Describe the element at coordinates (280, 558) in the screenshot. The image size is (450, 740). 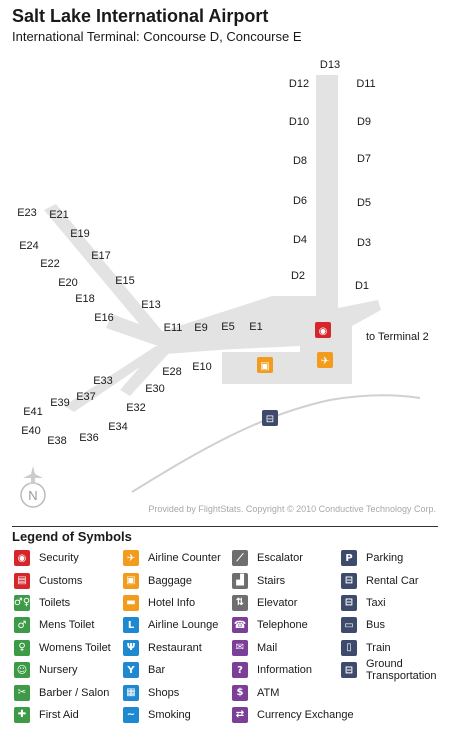
I see `legend-label: Escalator` at that location.